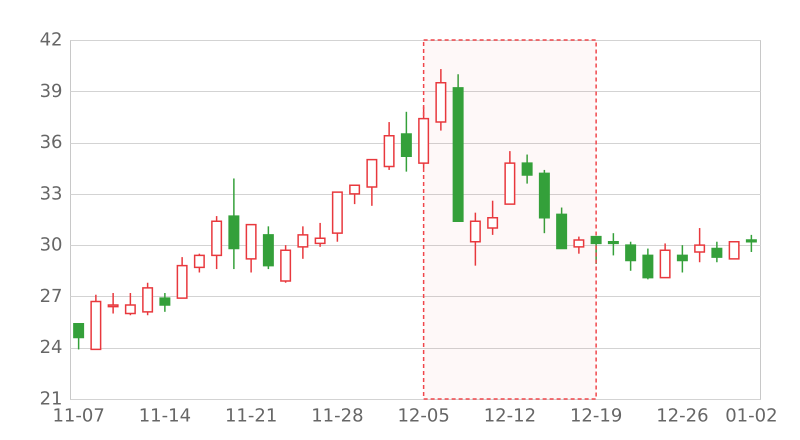 The height and width of the screenshot is (440, 800). What do you see at coordinates (251, 416) in the screenshot?
I see `x-tick-label: 11-21` at bounding box center [251, 416].